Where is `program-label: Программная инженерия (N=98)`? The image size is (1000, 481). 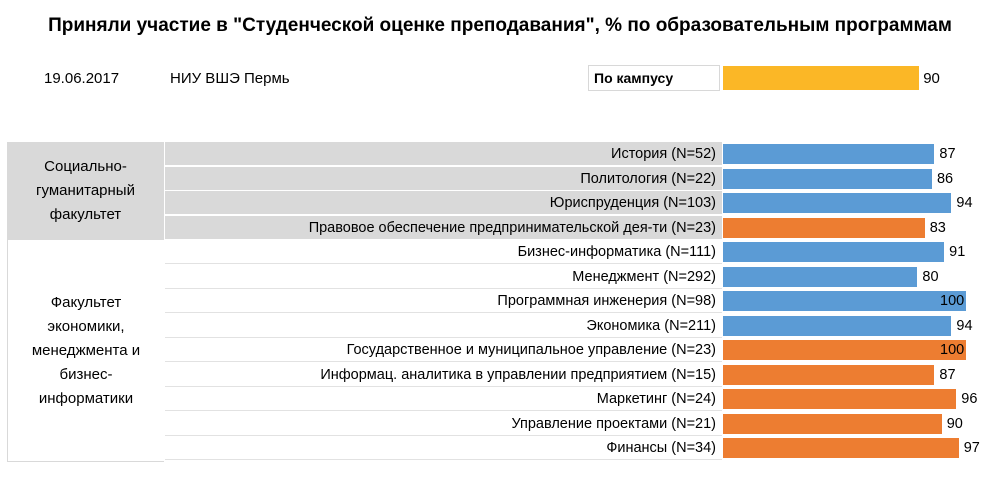 program-label: Программная инженерия (N=98) is located at coordinates (443, 301).